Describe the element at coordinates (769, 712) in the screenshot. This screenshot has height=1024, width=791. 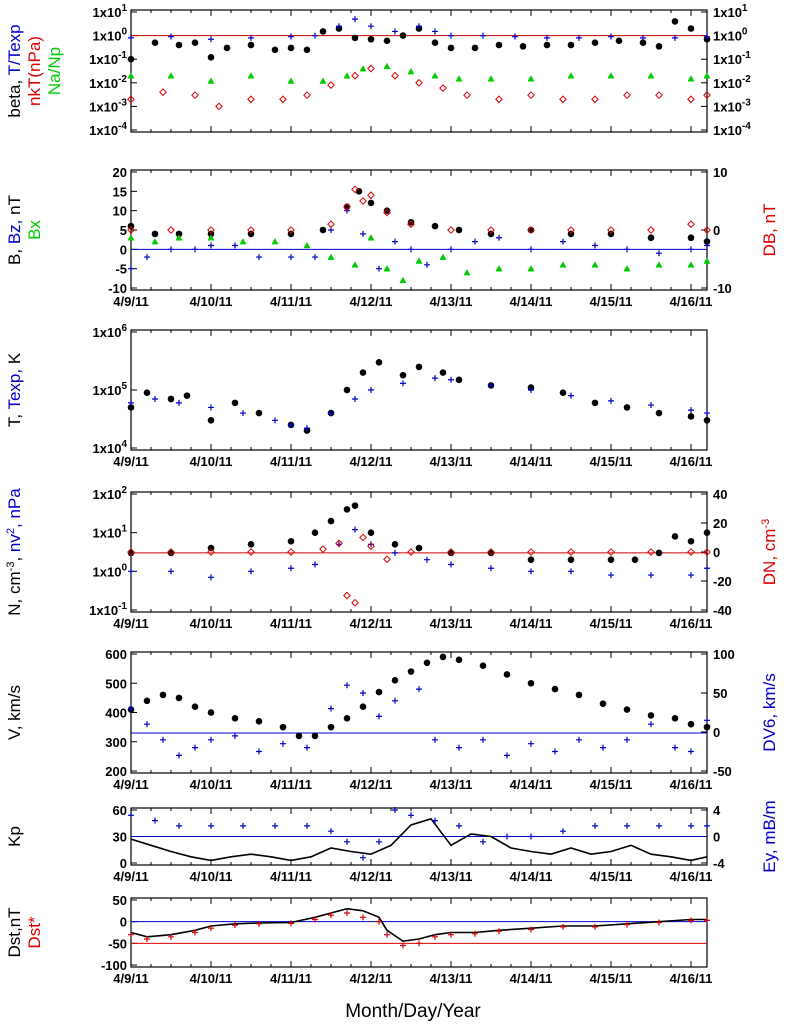
I see `y2-axis-label: DV6, km/s` at that location.